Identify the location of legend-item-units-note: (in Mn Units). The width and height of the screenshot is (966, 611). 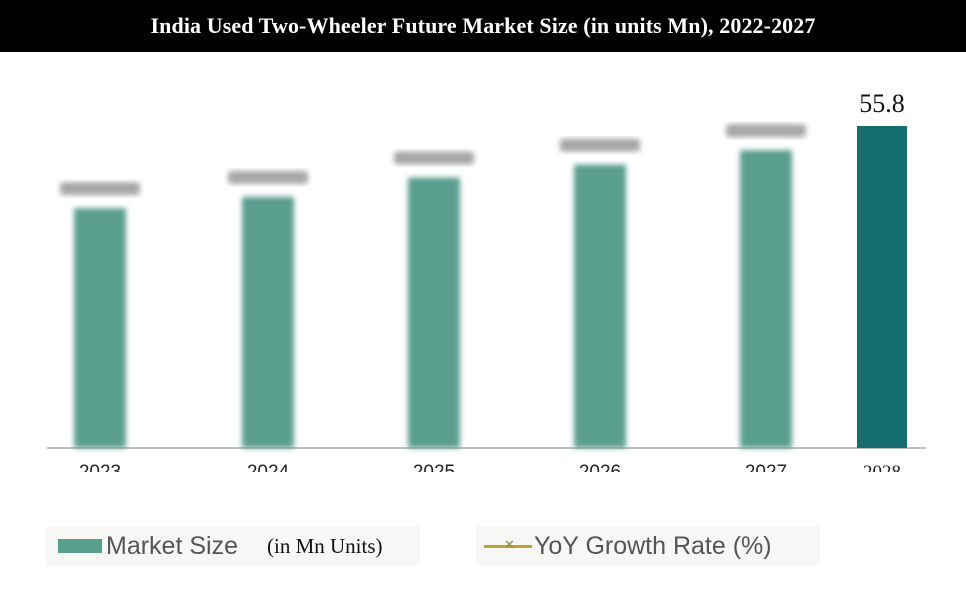
(325, 546).